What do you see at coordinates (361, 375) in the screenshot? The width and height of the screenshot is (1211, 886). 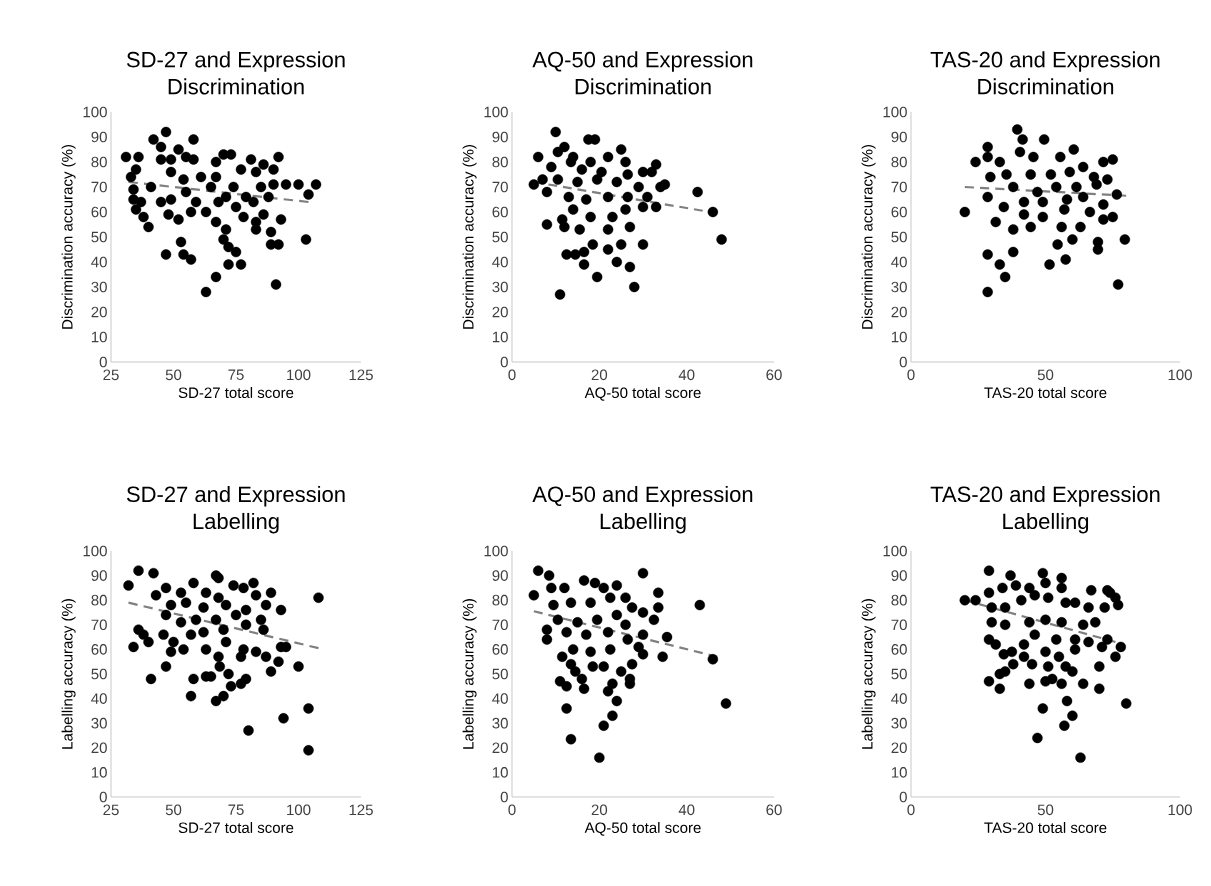 I see `x-tick-label: 125` at bounding box center [361, 375].